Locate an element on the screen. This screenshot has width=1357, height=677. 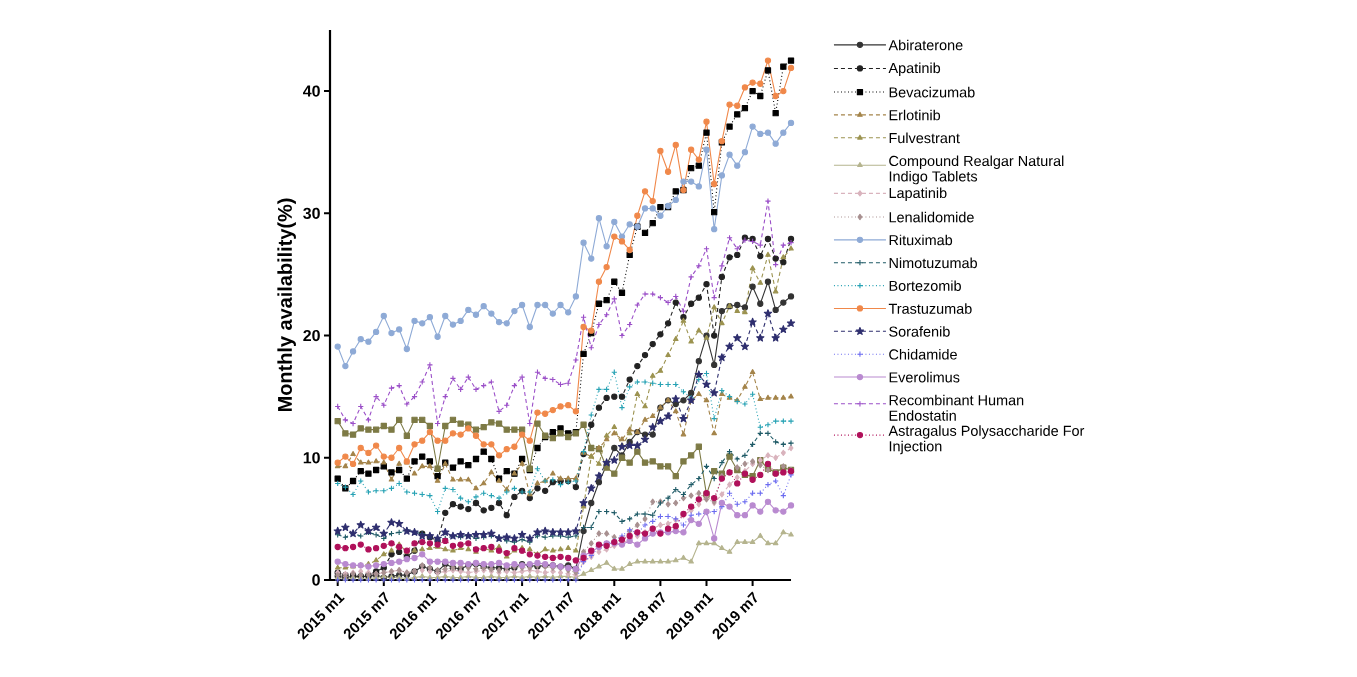
legend-label: Recombinant Human Endostatin is located at coordinates (956, 407).